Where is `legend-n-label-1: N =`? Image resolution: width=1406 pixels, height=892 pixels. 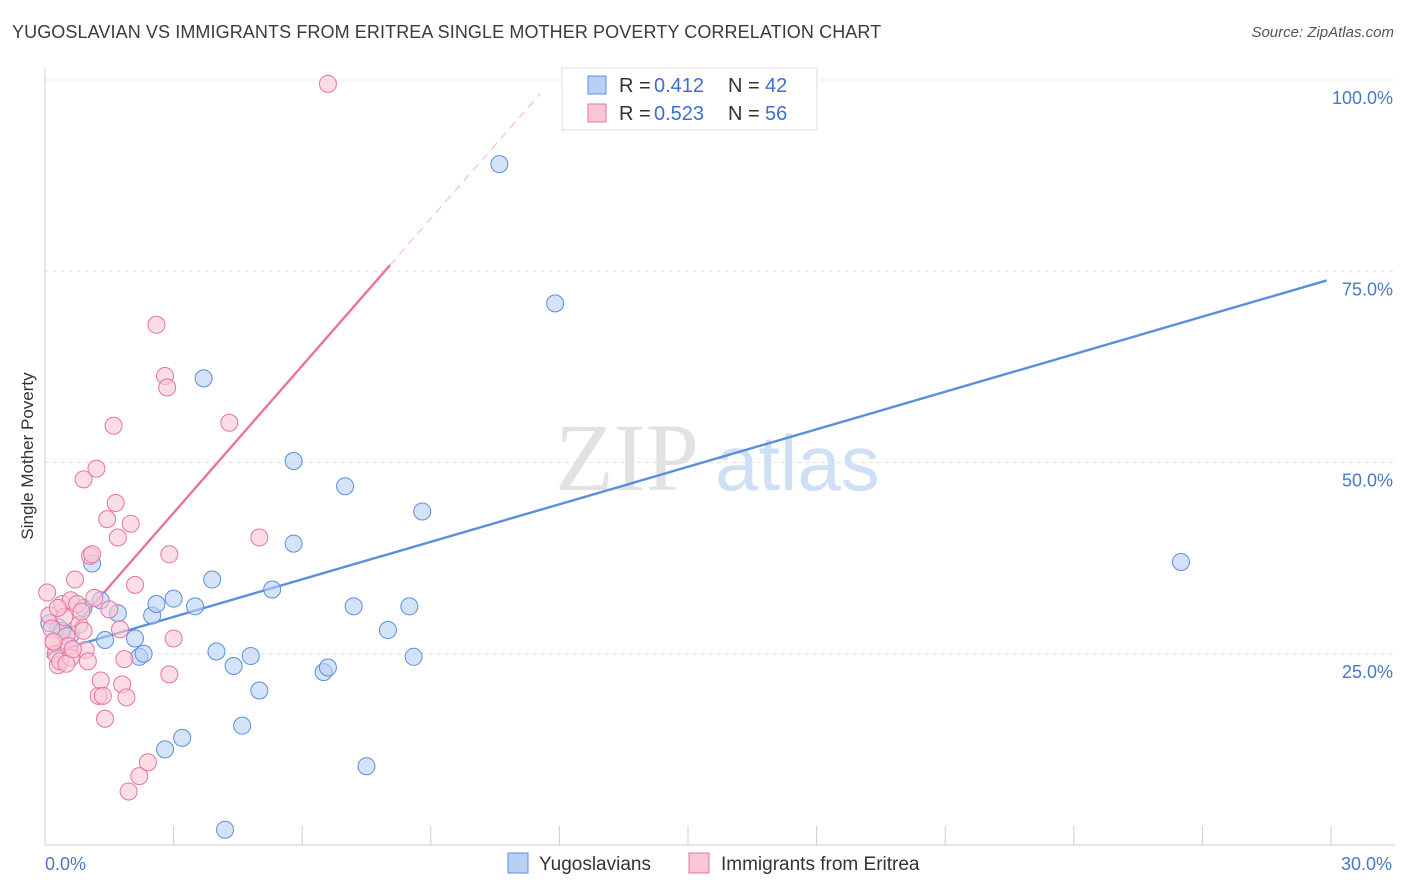 legend-n-label-1: N = is located at coordinates (744, 86).